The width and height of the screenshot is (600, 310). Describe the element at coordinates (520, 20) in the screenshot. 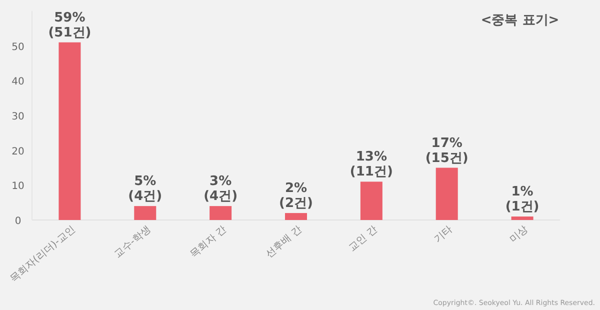

I see `annotation: <중복 표기>` at that location.